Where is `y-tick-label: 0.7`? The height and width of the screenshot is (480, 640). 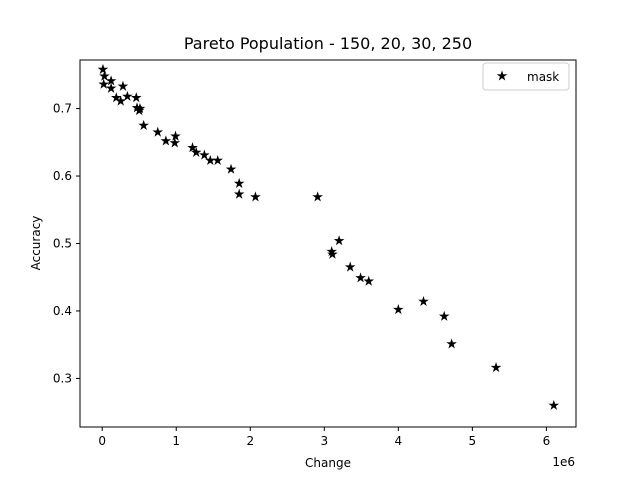 y-tick-label: 0.7 is located at coordinates (62, 109).